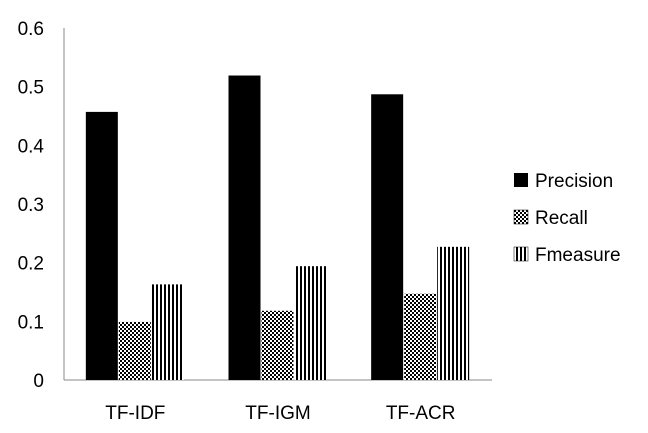 The image size is (648, 433). What do you see at coordinates (244, 228) in the screenshot?
I see `bar-precision-tf-igm` at bounding box center [244, 228].